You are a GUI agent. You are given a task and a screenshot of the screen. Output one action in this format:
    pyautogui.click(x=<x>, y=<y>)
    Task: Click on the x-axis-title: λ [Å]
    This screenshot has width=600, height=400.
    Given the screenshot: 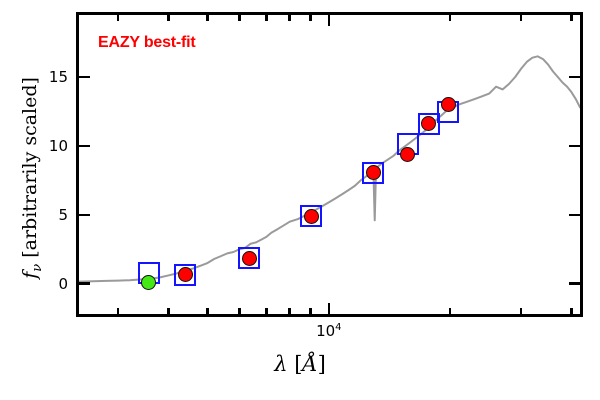 What is the action you would take?
    pyautogui.click(x=300, y=364)
    